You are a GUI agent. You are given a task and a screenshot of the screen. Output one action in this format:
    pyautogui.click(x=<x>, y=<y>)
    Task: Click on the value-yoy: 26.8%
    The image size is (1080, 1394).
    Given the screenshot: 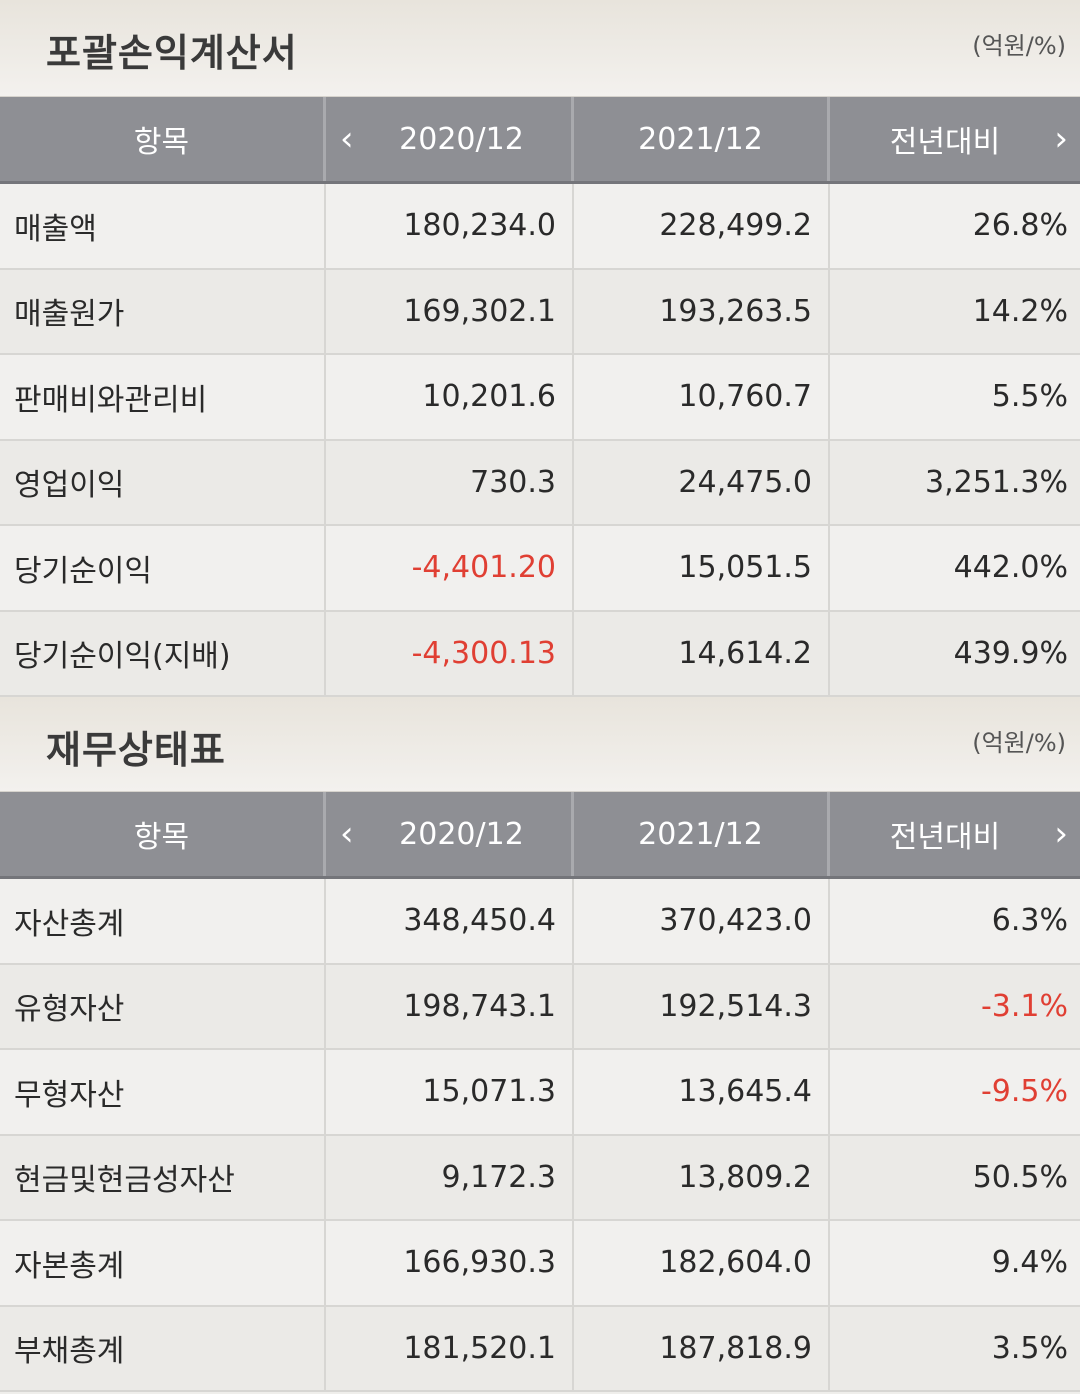 What is the action you would take?
    pyautogui.click(x=1020, y=226)
    